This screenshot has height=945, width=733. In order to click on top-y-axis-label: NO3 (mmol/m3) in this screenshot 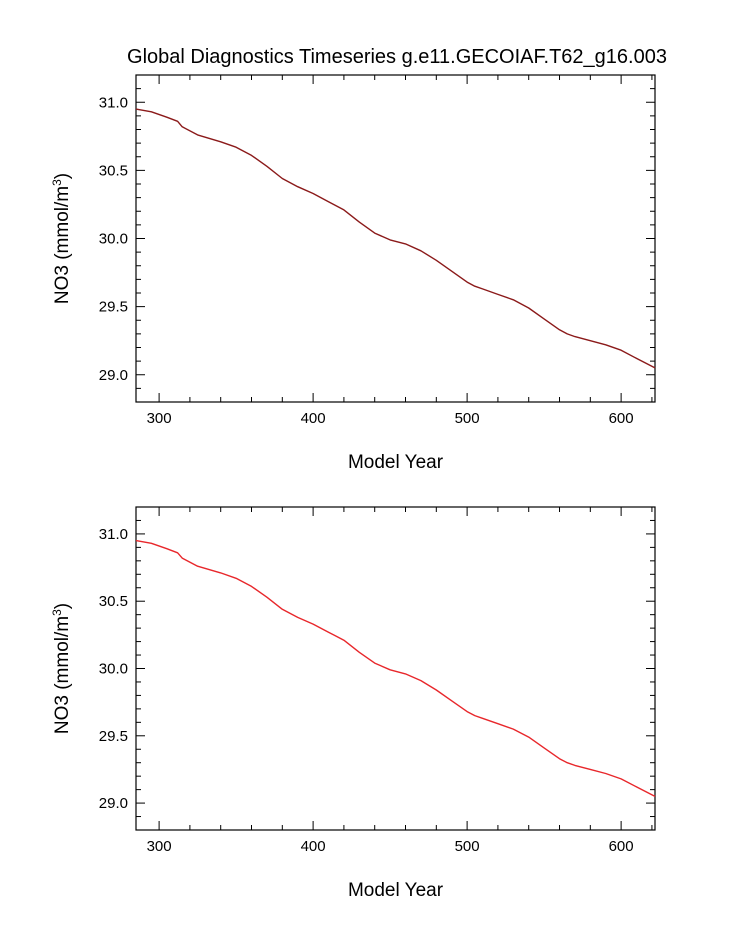, I will do `click(61, 238)`.